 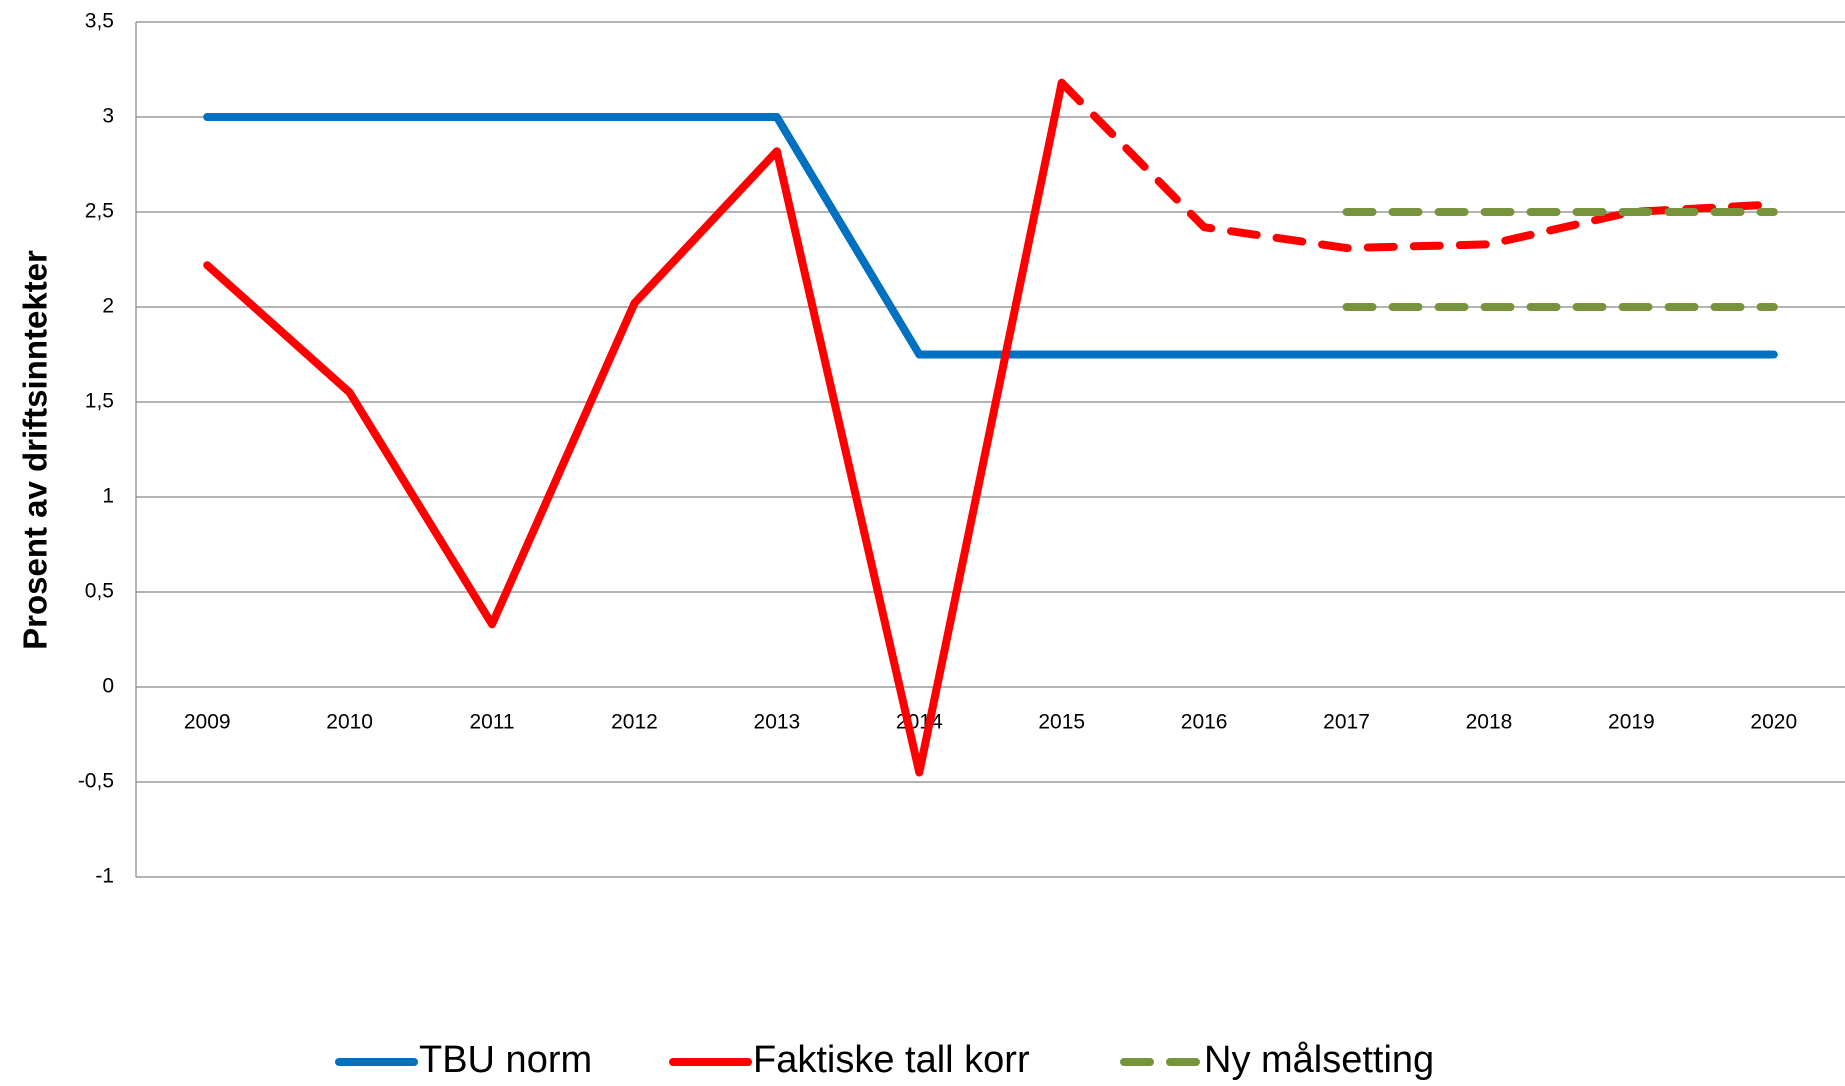 What do you see at coordinates (35, 450) in the screenshot?
I see `y-axis-title: Prosent av driftsinntekter` at bounding box center [35, 450].